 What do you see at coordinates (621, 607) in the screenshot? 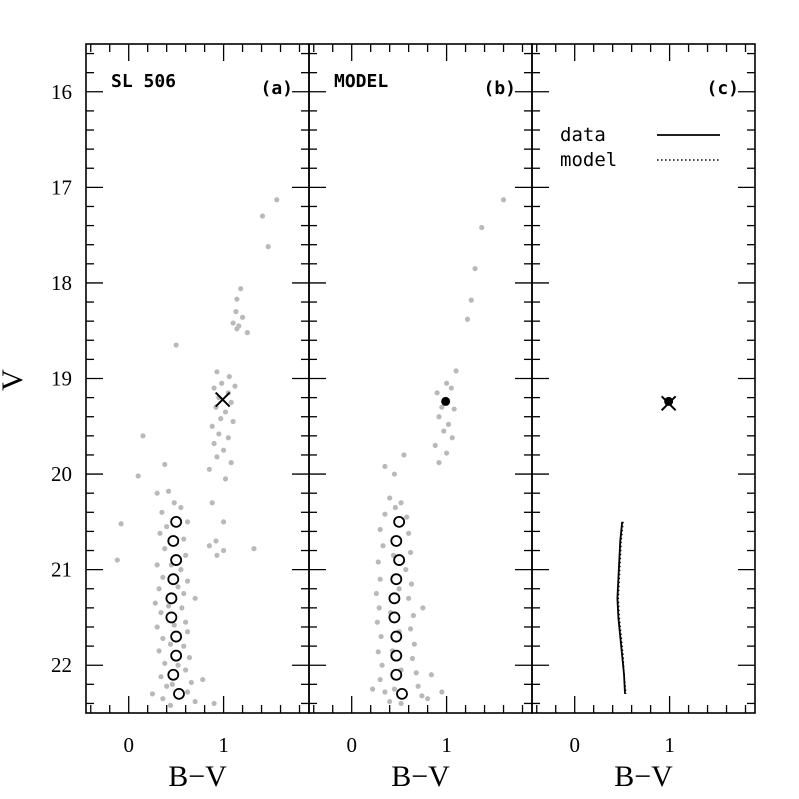
I see `series-line-data` at bounding box center [621, 607].